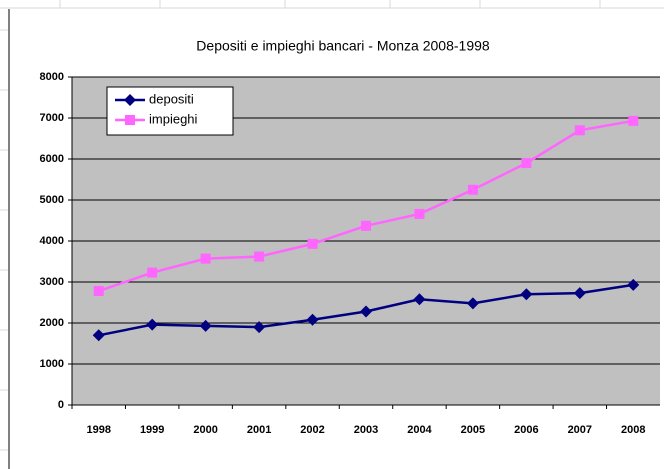 This screenshot has width=664, height=469. What do you see at coordinates (52, 200) in the screenshot?
I see `y-tick-label: 5000` at bounding box center [52, 200].